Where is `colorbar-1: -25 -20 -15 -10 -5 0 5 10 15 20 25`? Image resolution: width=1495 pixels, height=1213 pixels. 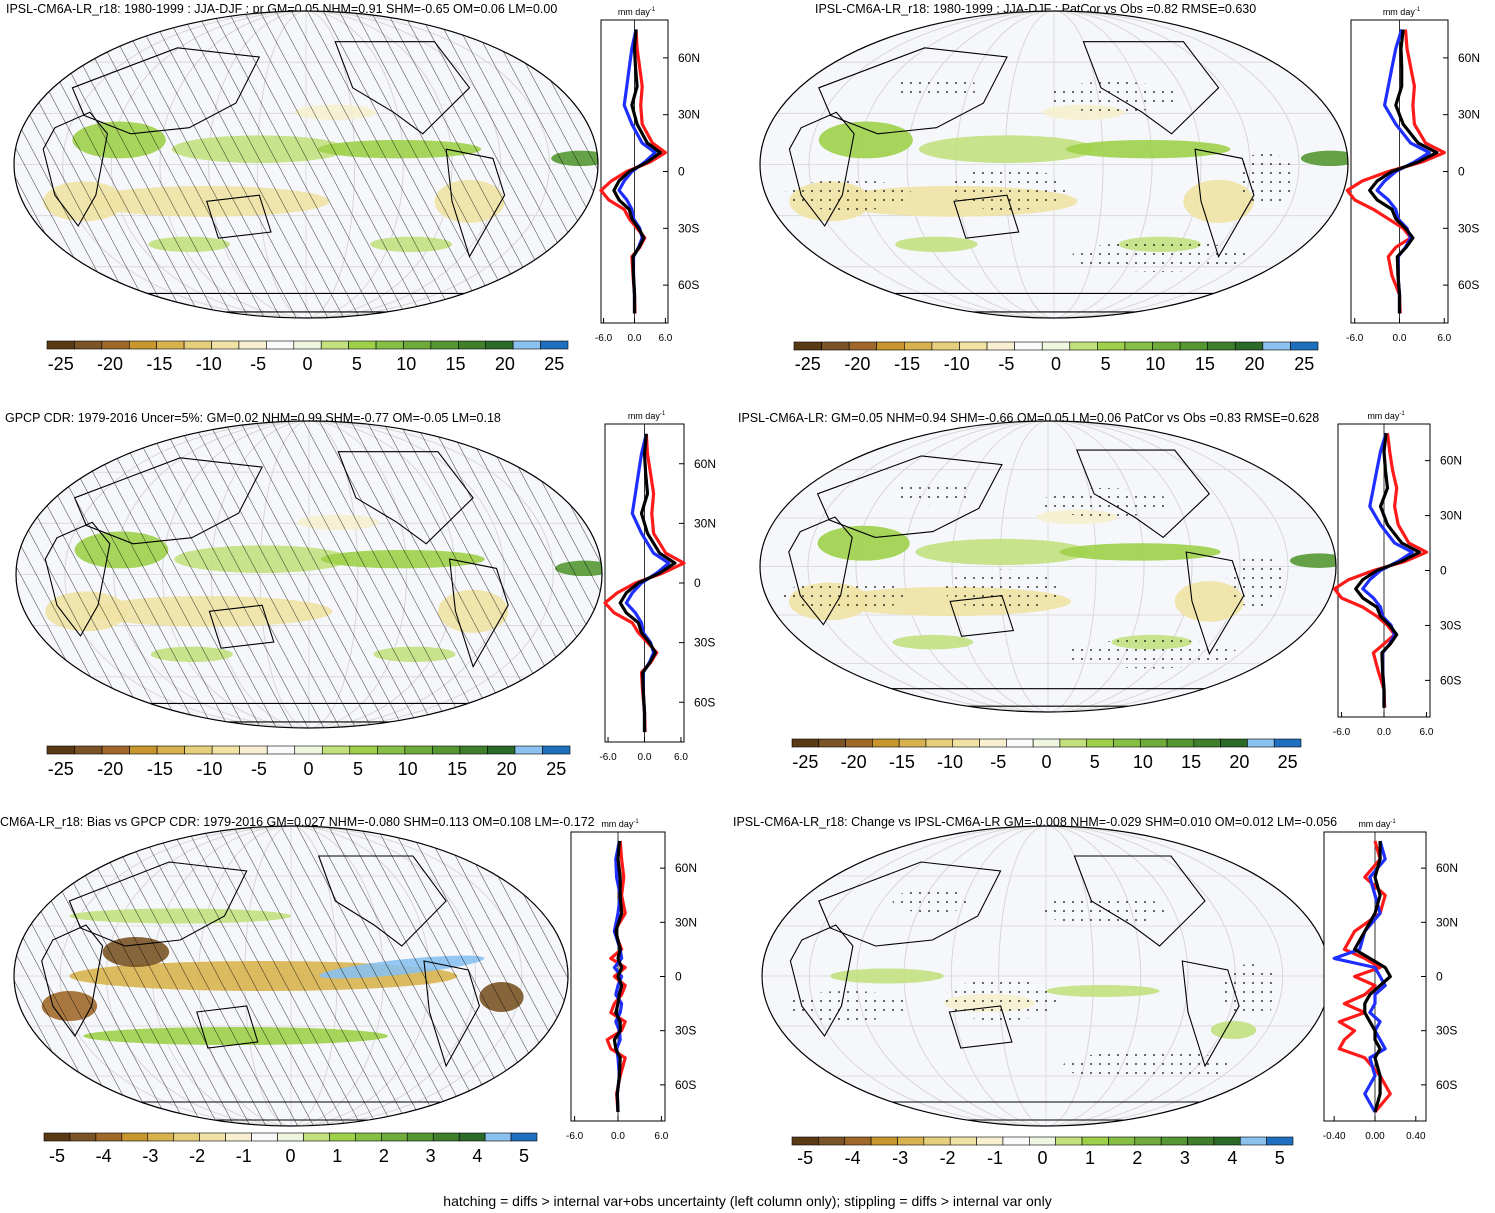
colorbar-1: -25 -20 -15 -10 -5 0 5 10 15 20 25 is located at coordinates (307, 357).